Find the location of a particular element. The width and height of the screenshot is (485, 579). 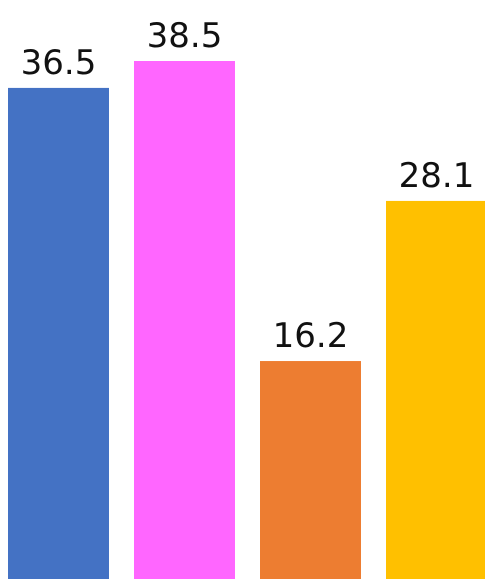

bar-4-value-label: 28.1 is located at coordinates (437, 176).